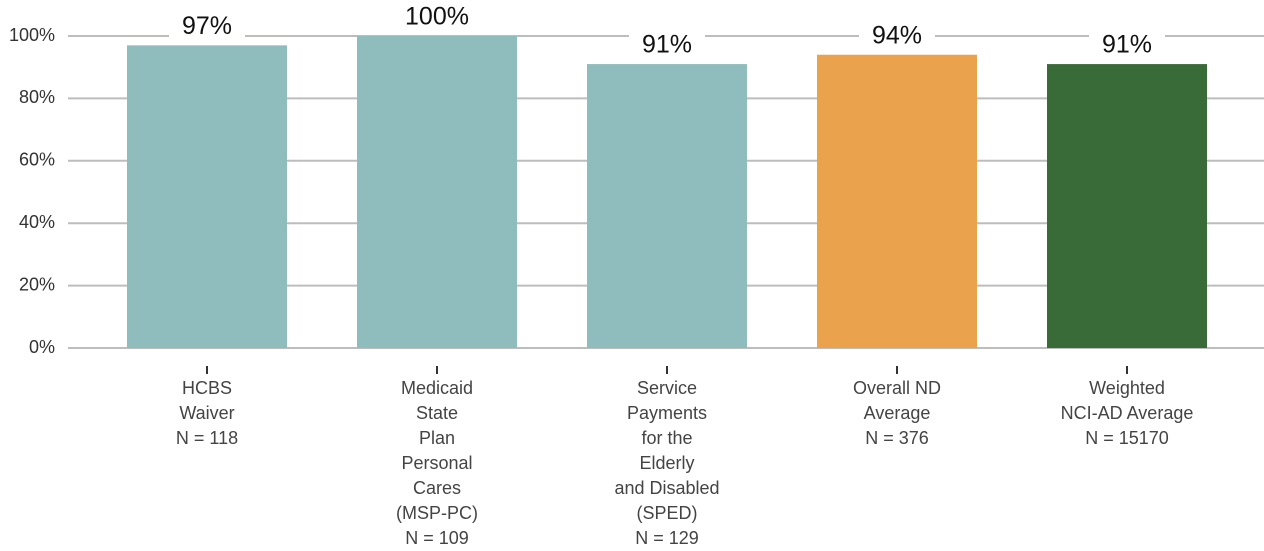 Image resolution: width=1264 pixels, height=551 pixels. I want to click on x-tick-label: Elderly, so click(666, 463).